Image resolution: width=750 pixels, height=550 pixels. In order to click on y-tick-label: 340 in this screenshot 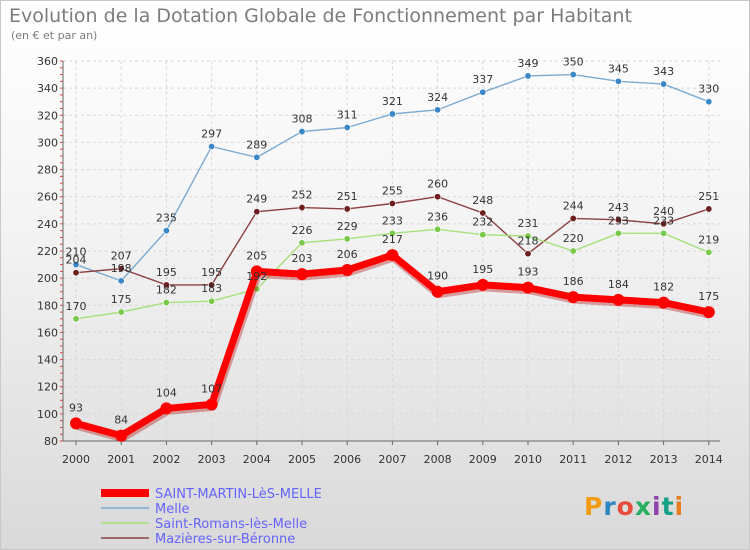, I will do `click(47, 88)`.